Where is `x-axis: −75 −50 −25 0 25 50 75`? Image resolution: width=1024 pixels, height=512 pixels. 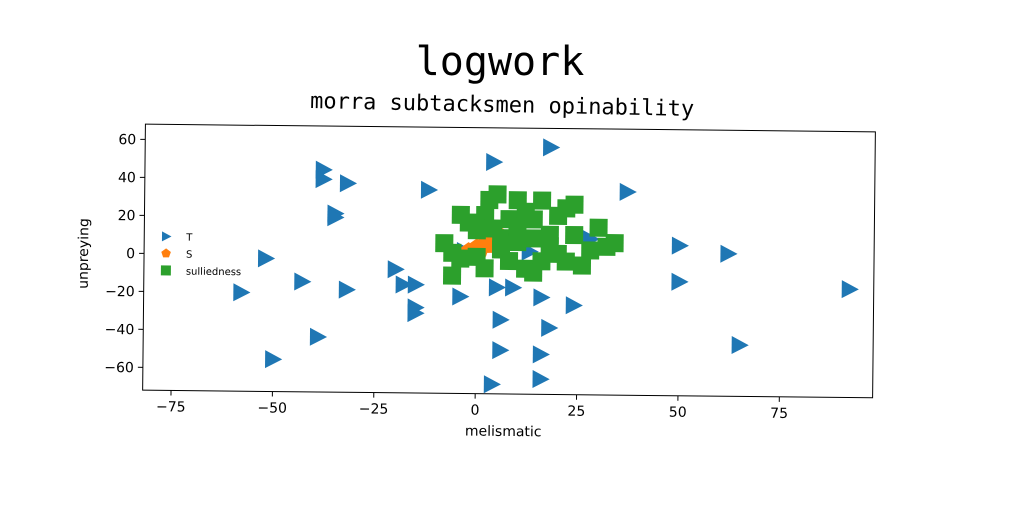 x-axis: −75 −50 −25 0 25 50 75 is located at coordinates (472, 406).